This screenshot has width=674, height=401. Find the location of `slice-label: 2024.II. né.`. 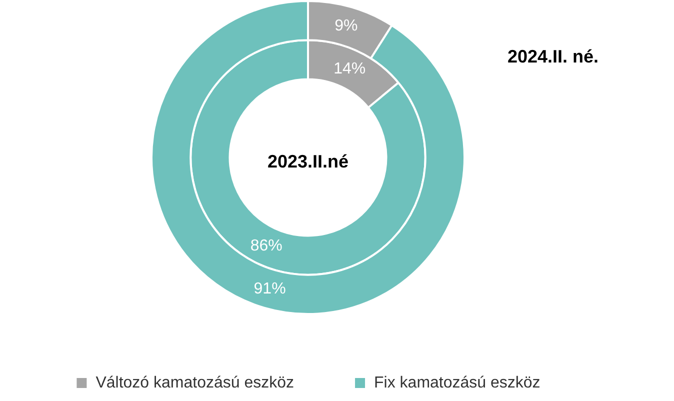

slice-label: 2024.II. né. is located at coordinates (553, 56).